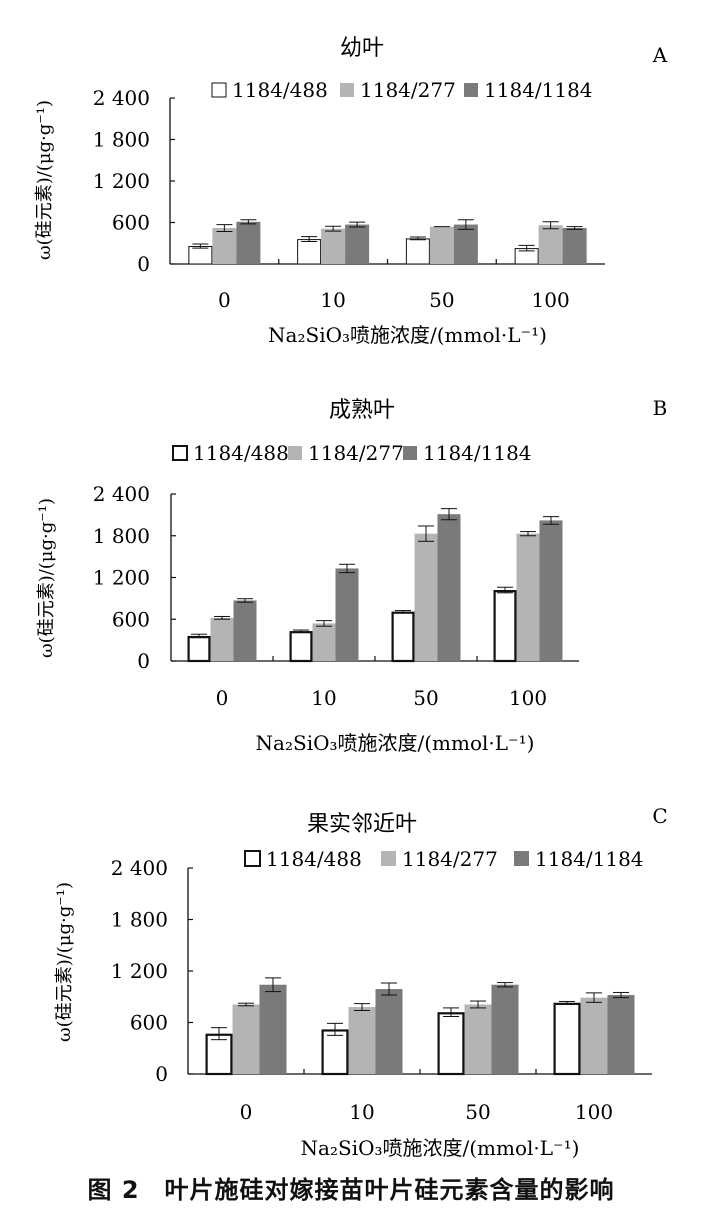  Describe the element at coordinates (362, 48) in the screenshot. I see `panel-a-title: 幼叶` at that location.